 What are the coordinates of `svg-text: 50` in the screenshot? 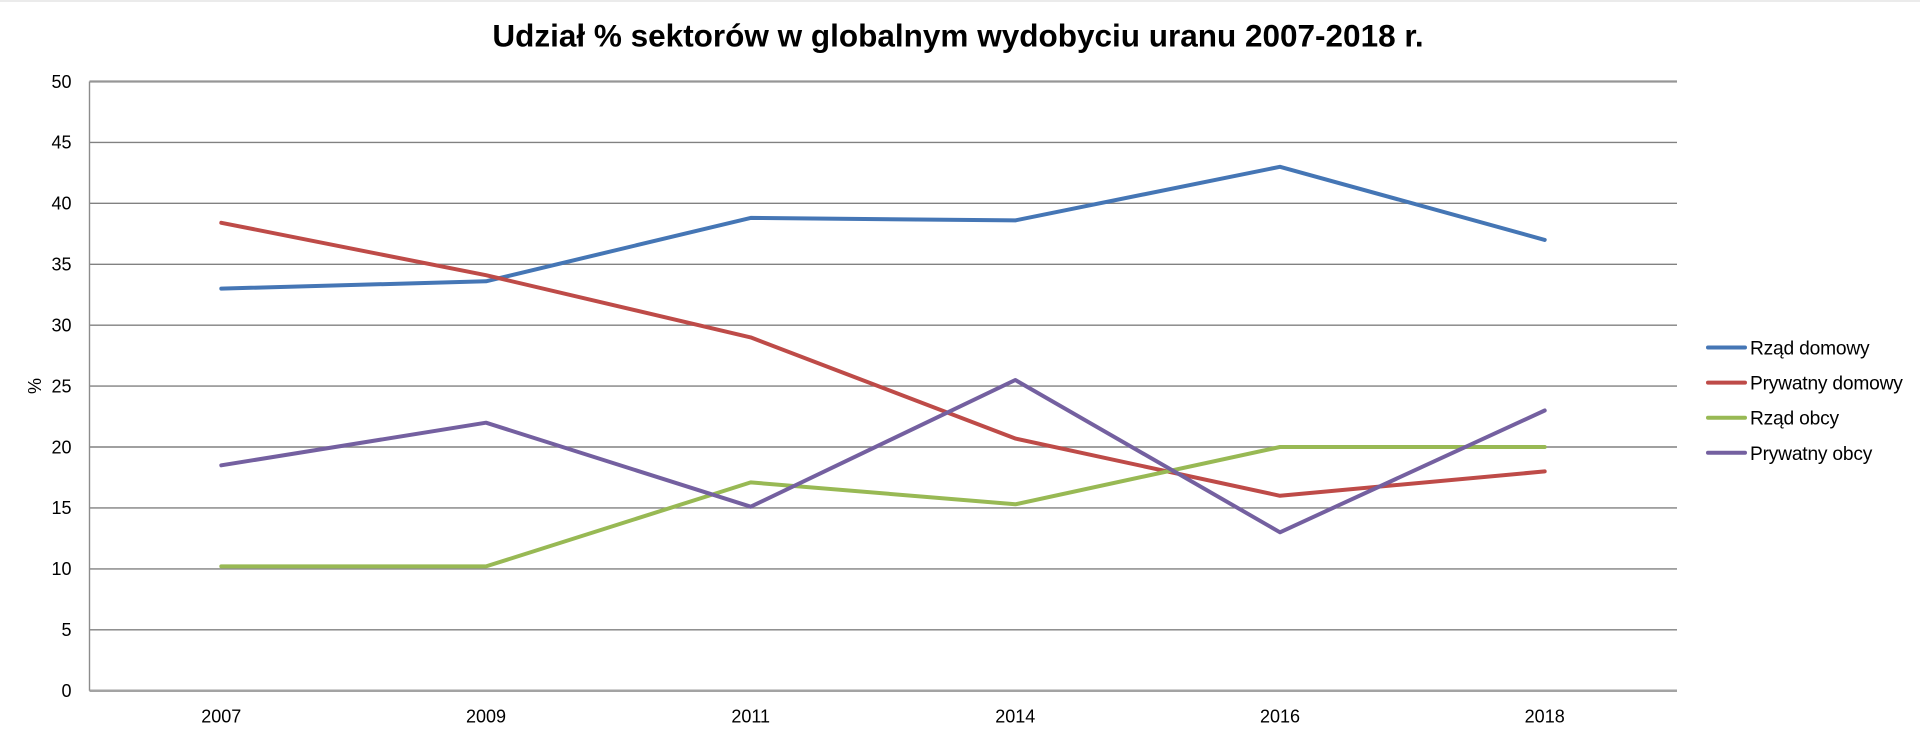 It's located at (61, 82).